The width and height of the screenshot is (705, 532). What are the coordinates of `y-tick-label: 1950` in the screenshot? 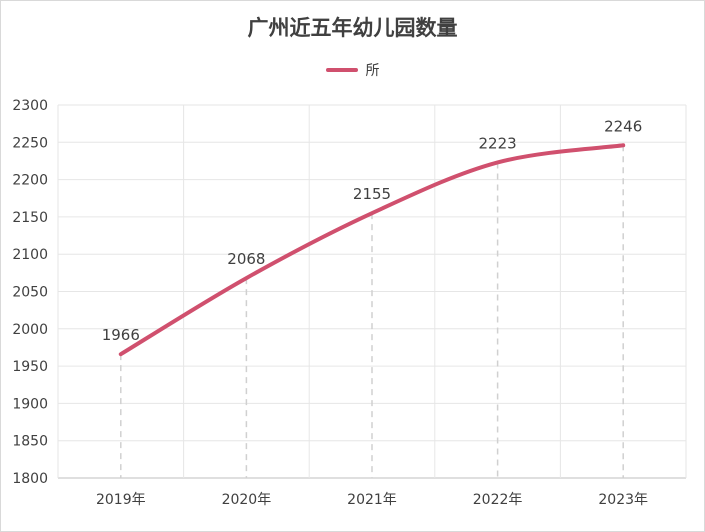 It's located at (30, 367).